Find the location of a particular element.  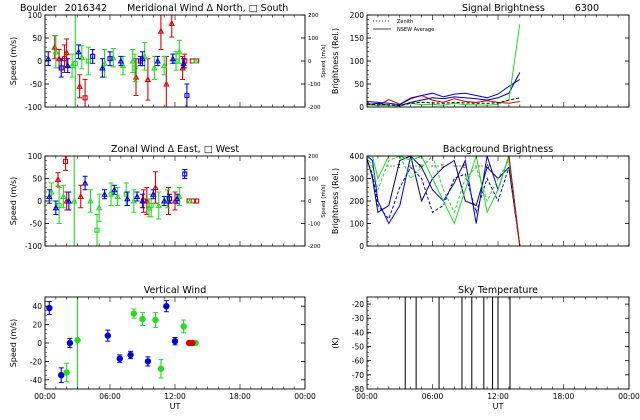

y-tick-label: 300 is located at coordinates (357, 179).